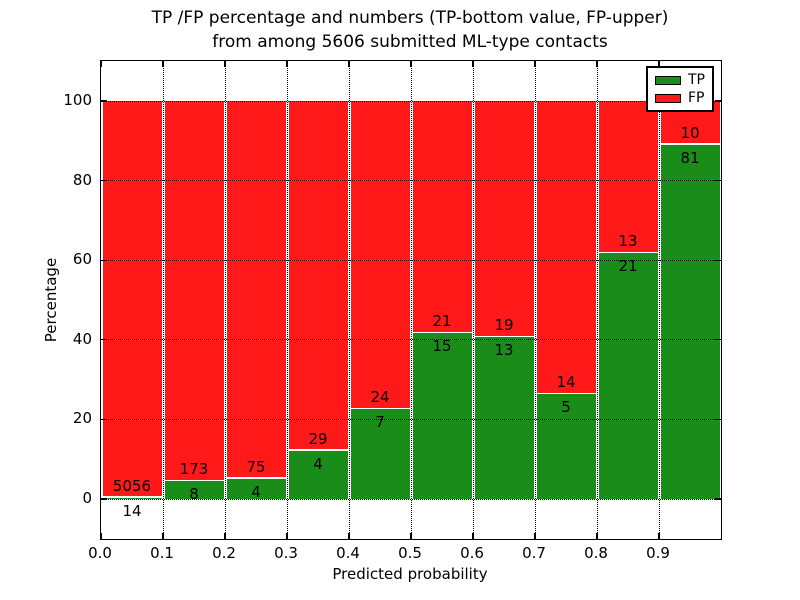  I want to click on y-tick-label: 0, so click(87, 498).